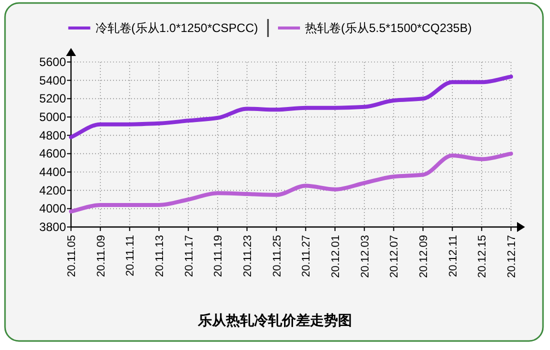  Describe the element at coordinates (52, 172) in the screenshot. I see `y-tick-label: 4400` at that location.